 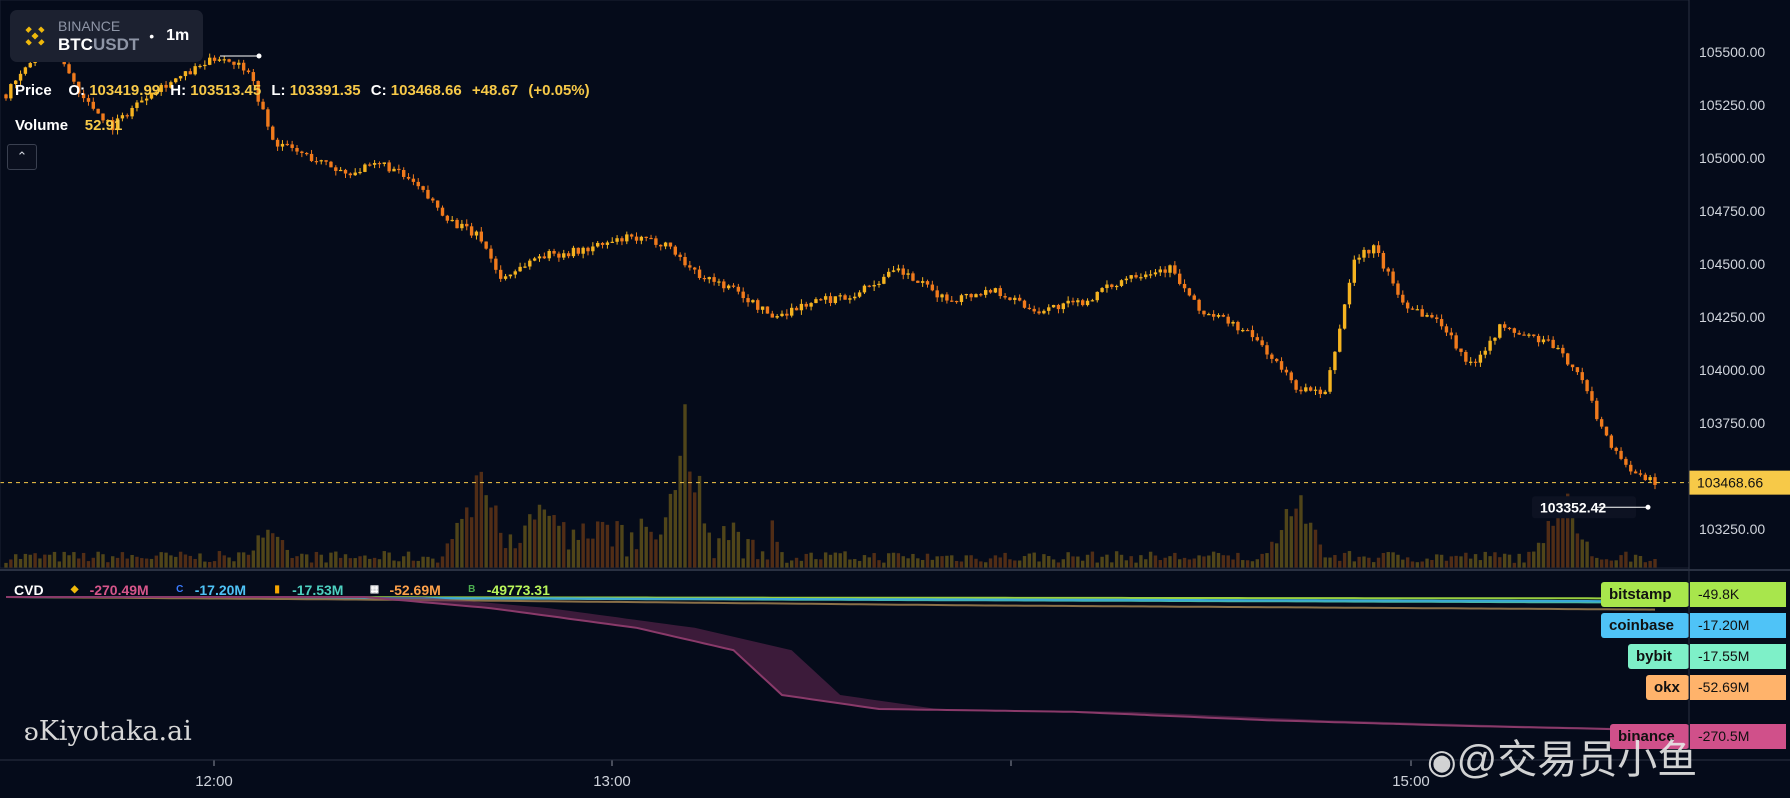 I want to click on low-key: L:, so click(x=278, y=90).